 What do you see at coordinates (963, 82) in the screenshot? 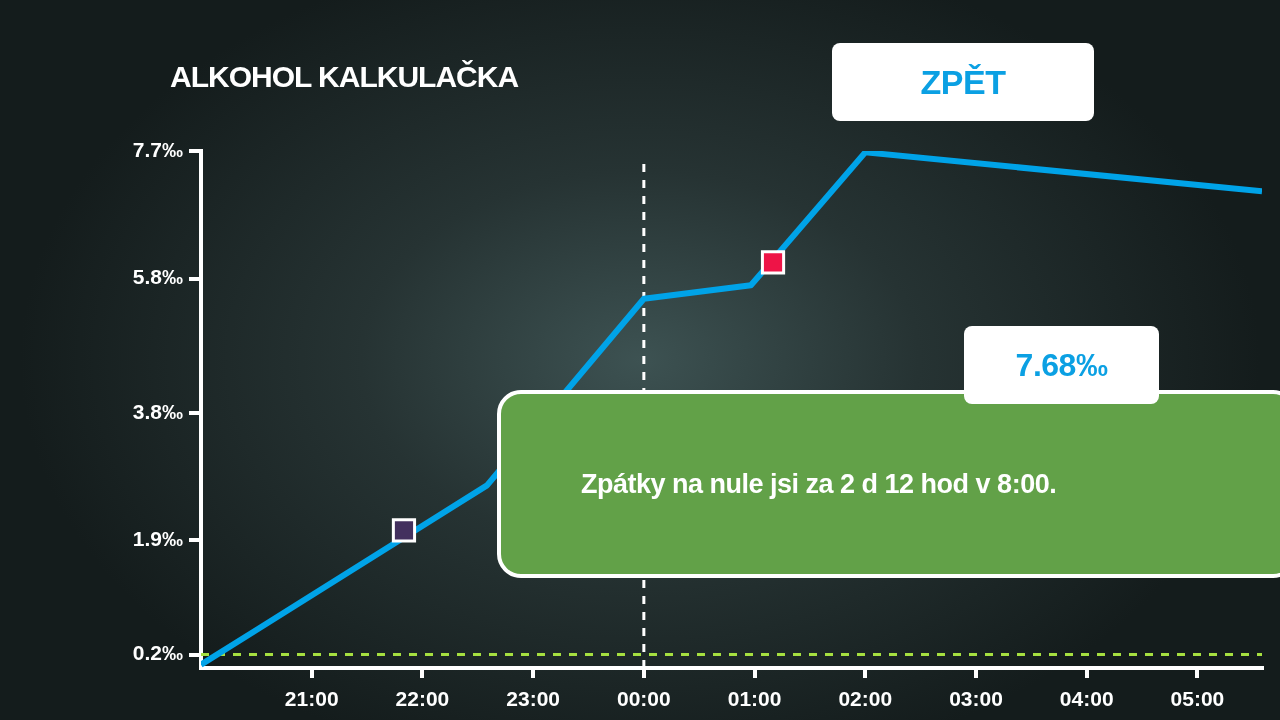
I see `back-button: ZPĚT` at bounding box center [963, 82].